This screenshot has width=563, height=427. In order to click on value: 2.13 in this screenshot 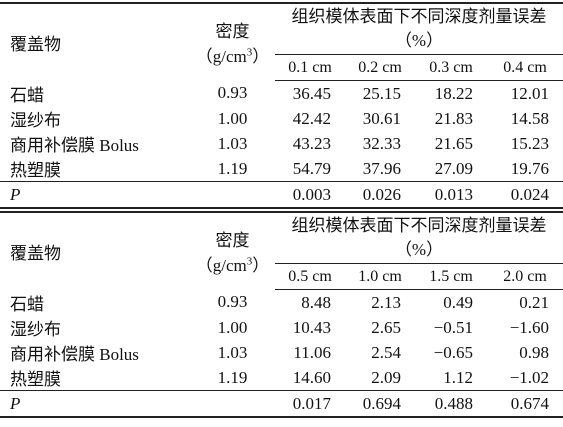, I will do `click(386, 302)`.